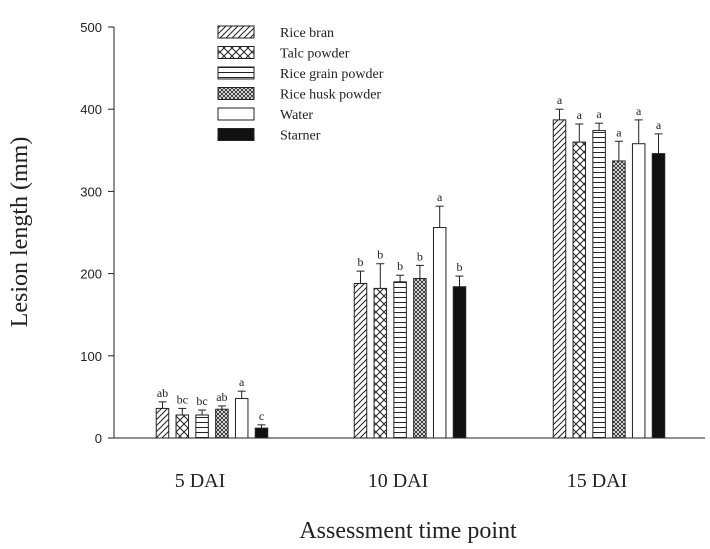 This screenshot has width=710, height=549. Describe the element at coordinates (91, 356) in the screenshot. I see `y-tick-label: 100` at that location.